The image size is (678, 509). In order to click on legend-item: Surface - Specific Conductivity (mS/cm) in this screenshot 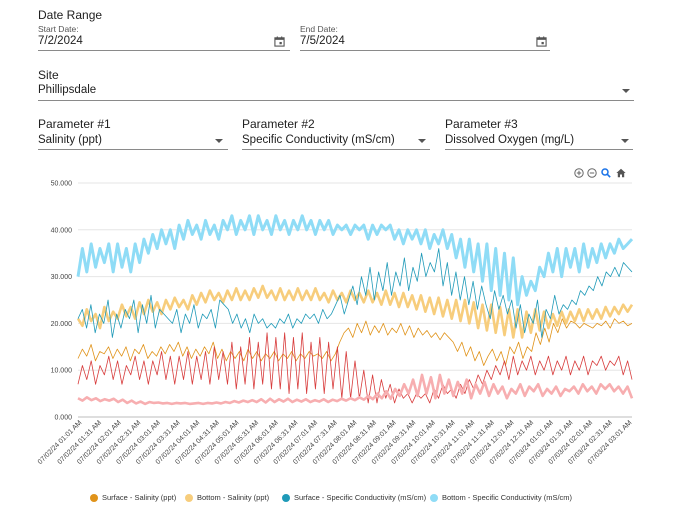, I will do `click(354, 497)`.